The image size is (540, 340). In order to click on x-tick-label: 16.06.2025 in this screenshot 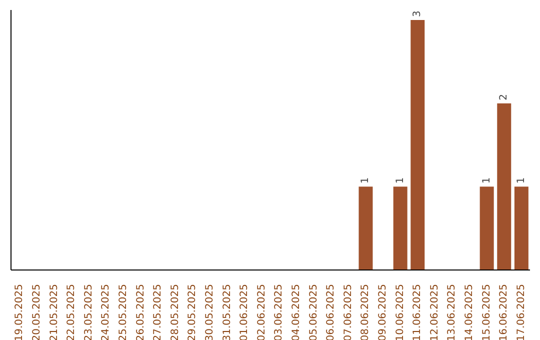, I will do `click(504, 312)`.